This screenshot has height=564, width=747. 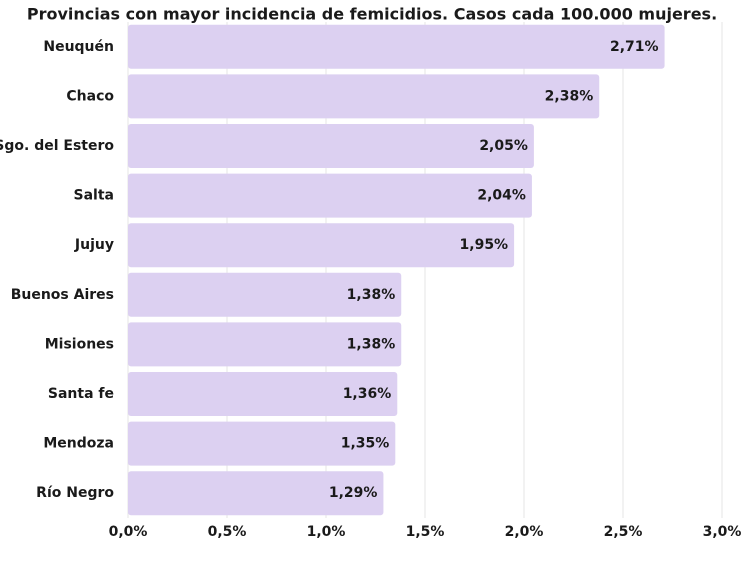 I want to click on y-tick-label: Mendoza, so click(x=78, y=444).